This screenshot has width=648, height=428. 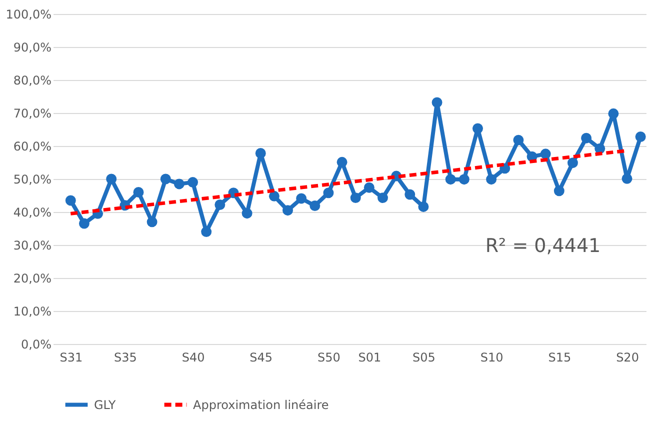 What do you see at coordinates (32, 47) in the screenshot?
I see `y-tick-label: 90,0%` at bounding box center [32, 47].